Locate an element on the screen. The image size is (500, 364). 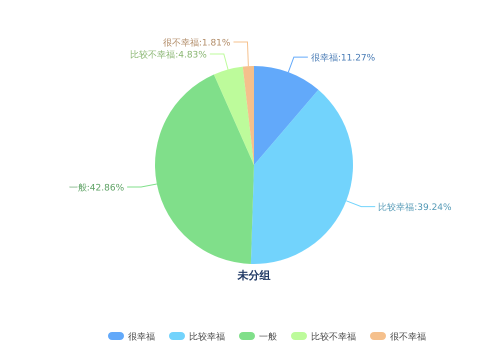
data-label: 比较不幸福:4.83% is located at coordinates (168, 55).